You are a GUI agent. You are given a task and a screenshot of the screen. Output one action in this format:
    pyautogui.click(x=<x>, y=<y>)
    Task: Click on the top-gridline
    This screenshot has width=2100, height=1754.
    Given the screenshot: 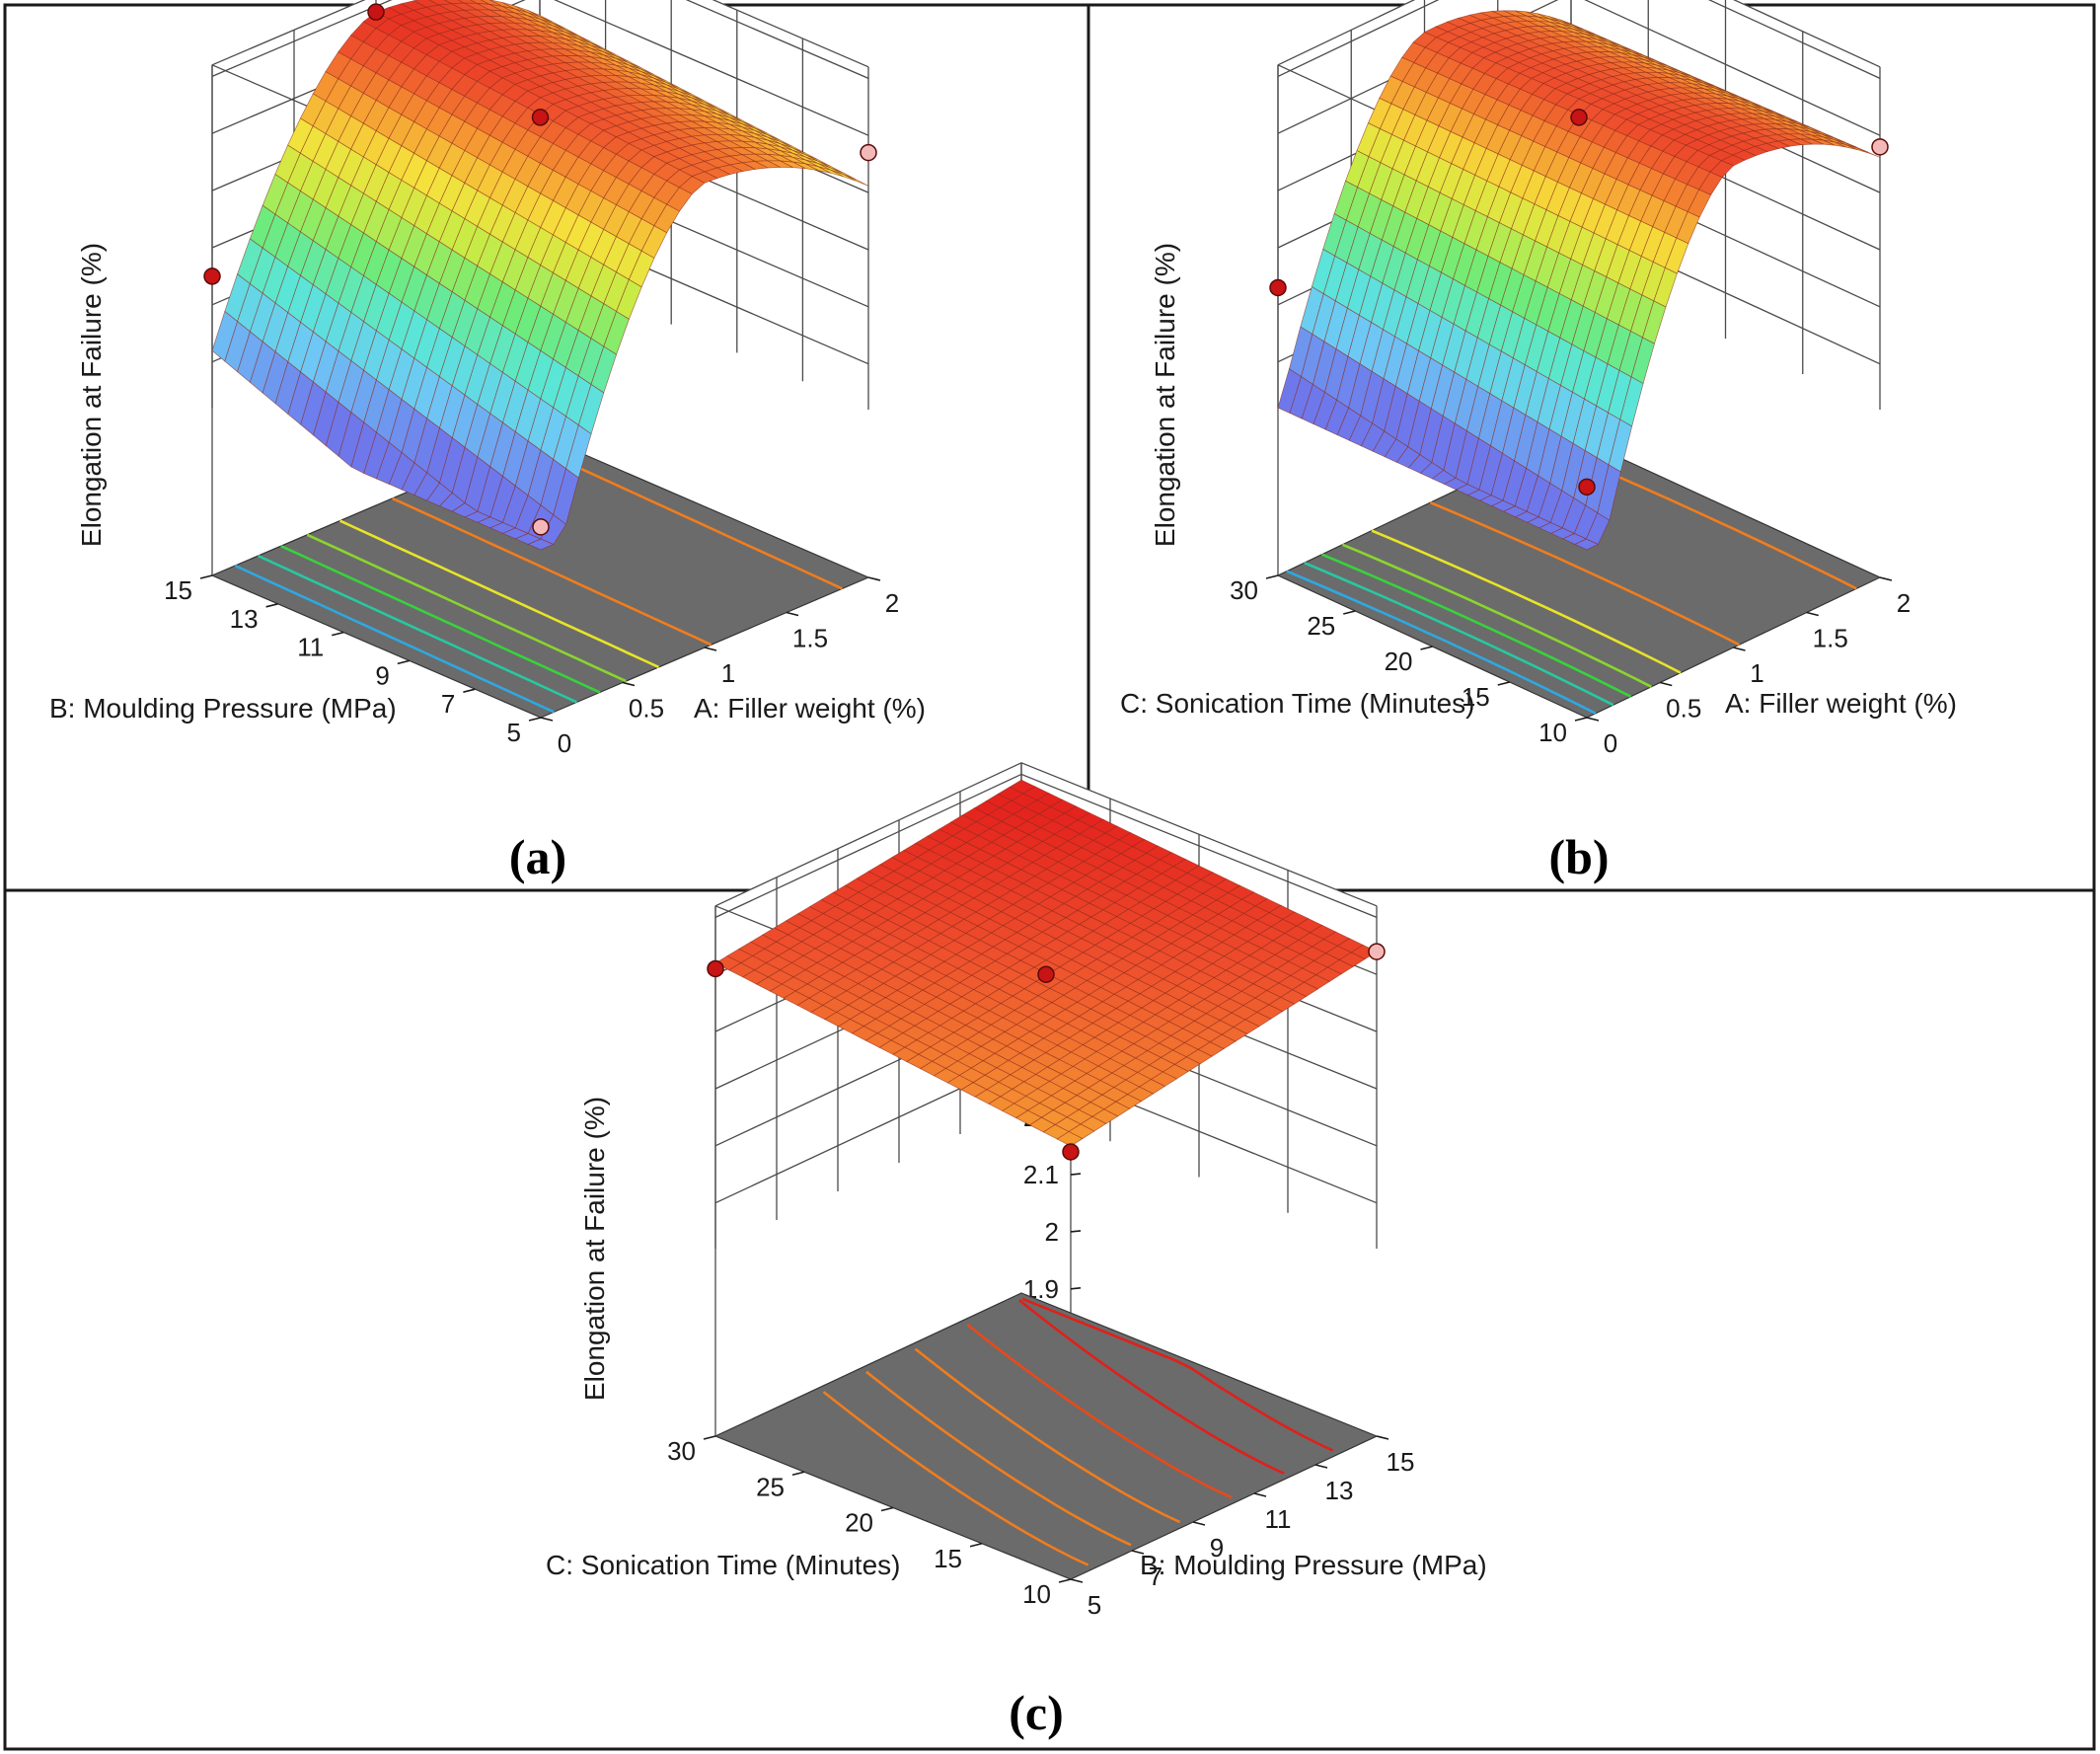 What is the action you would take?
    pyautogui.click(x=540, y=34)
    